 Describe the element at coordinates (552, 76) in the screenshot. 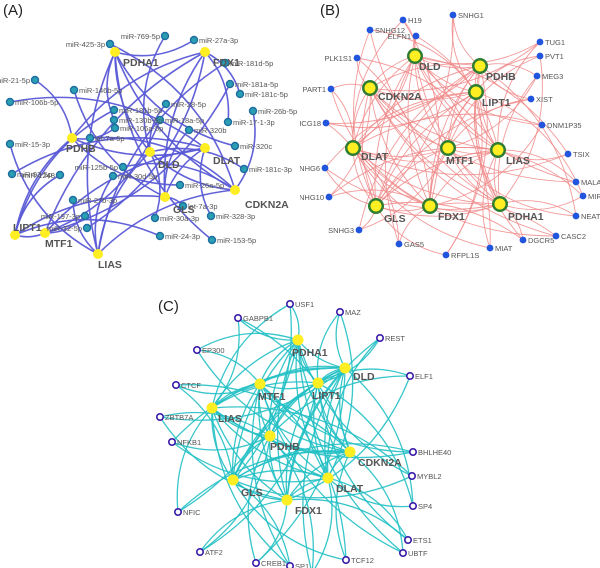

I see `leaf-label-meg3: MEG3` at that location.